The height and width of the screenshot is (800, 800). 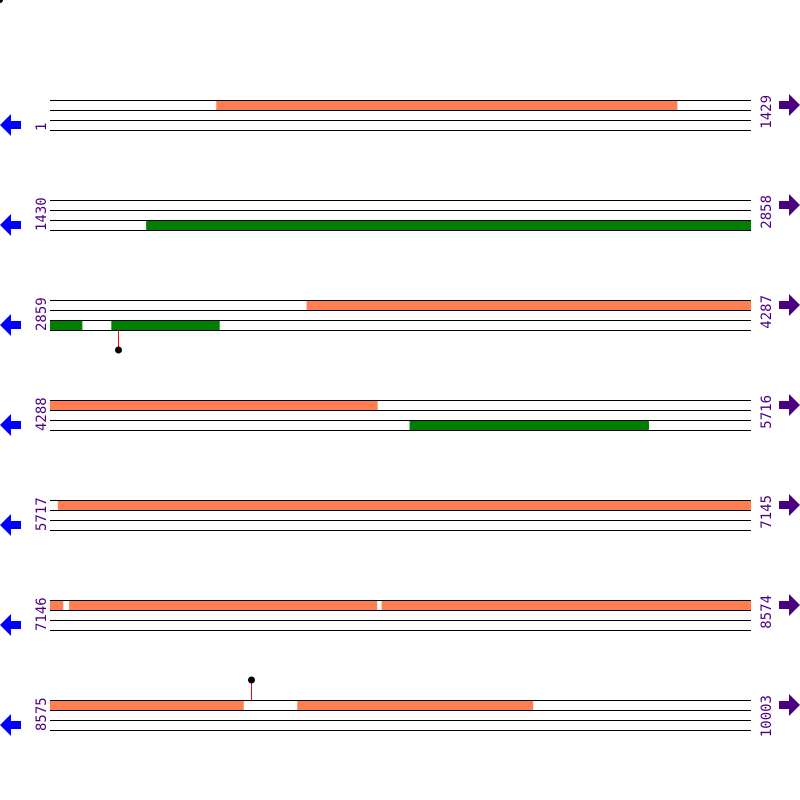 I want to click on row-end-label: 7145, so click(x=767, y=512).